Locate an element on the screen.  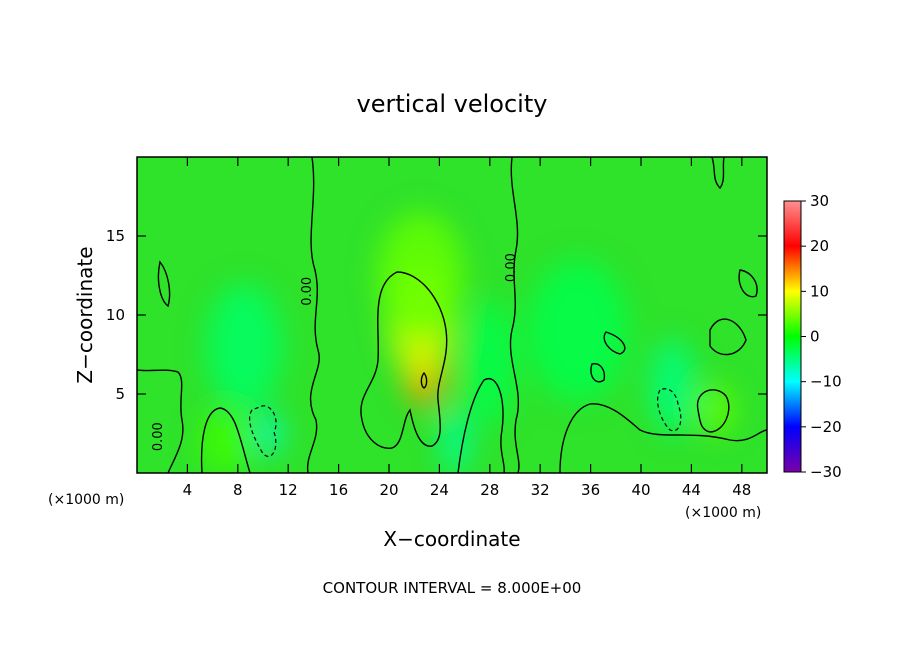
contour-inner-line is located at coordinates (424, 380).